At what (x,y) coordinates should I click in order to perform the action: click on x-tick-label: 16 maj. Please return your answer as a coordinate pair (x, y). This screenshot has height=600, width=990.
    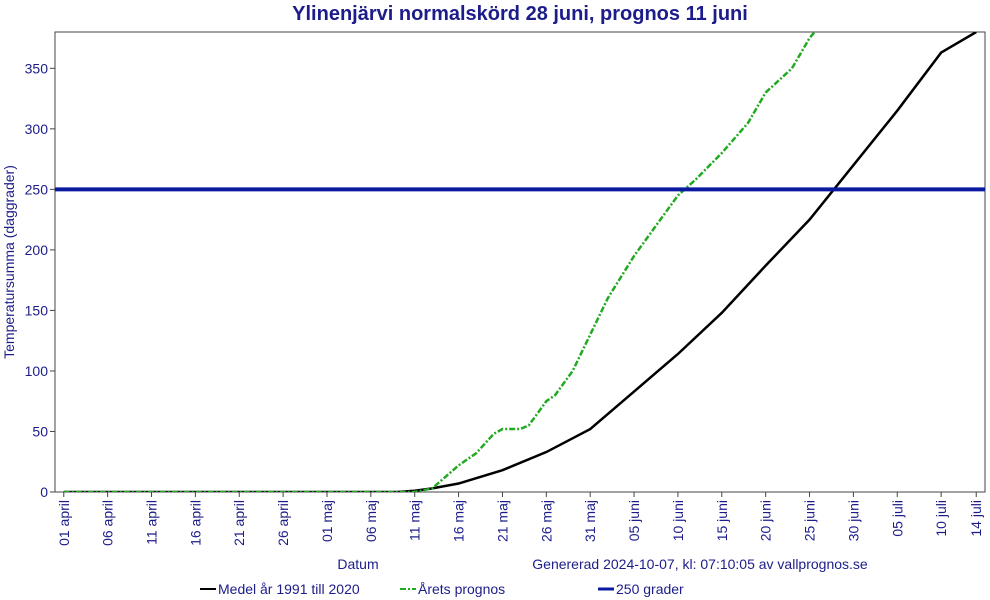
    Looking at the image, I should click on (459, 521).